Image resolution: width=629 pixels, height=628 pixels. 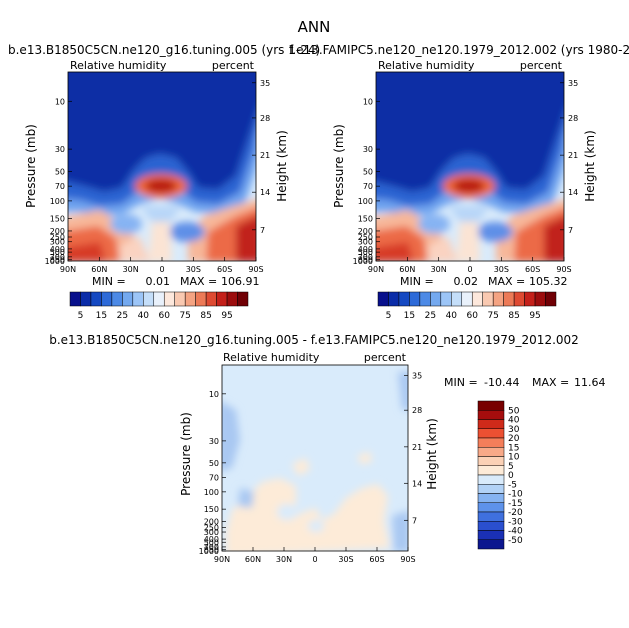 I want to click on colorbar-label: 50, so click(x=514, y=411).